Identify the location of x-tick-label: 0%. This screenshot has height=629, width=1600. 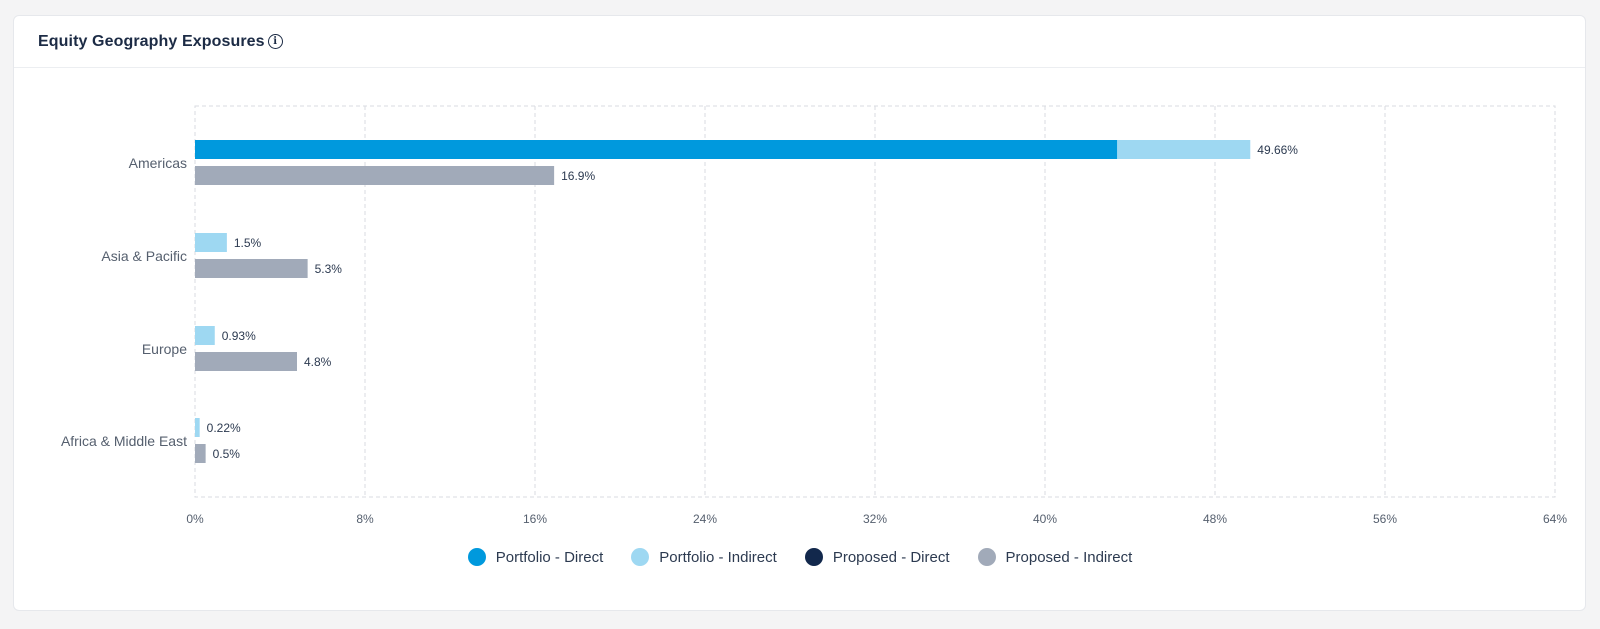
(195, 519).